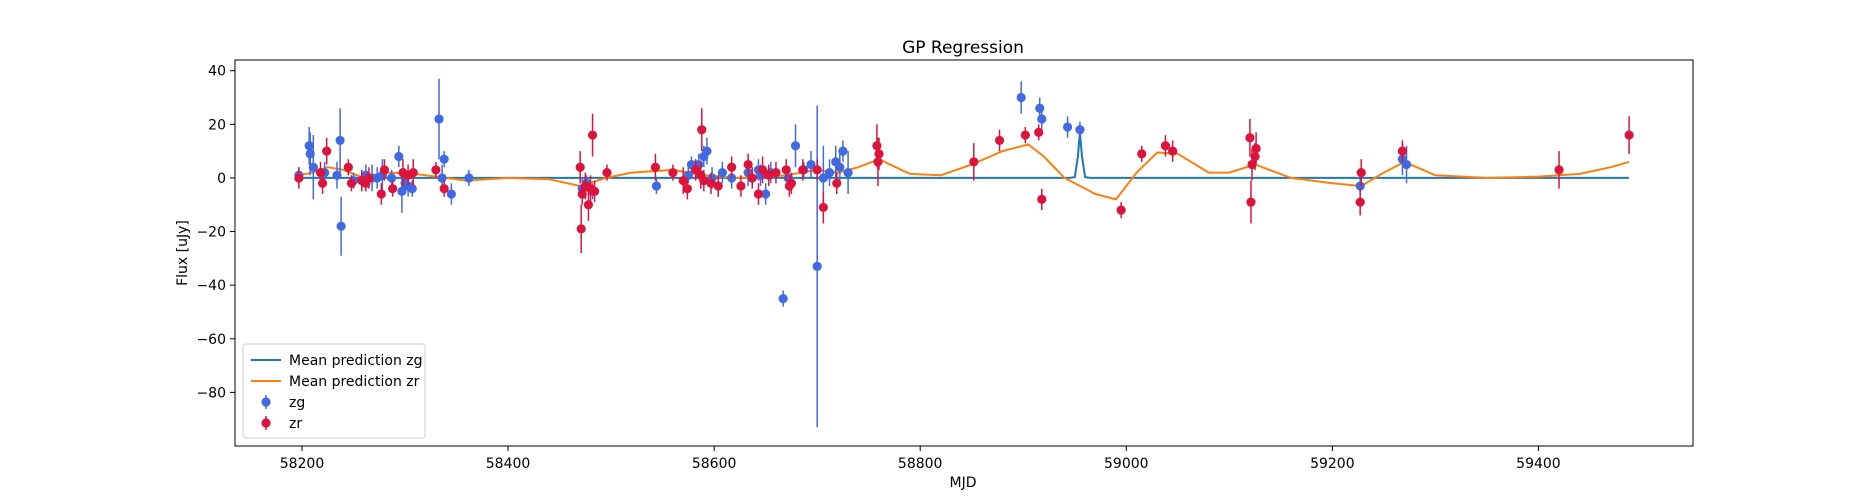 Image resolution: width=1875 pixels, height=500 pixels. Describe the element at coordinates (217, 72) in the screenshot. I see `y-tick-label: 40` at that location.